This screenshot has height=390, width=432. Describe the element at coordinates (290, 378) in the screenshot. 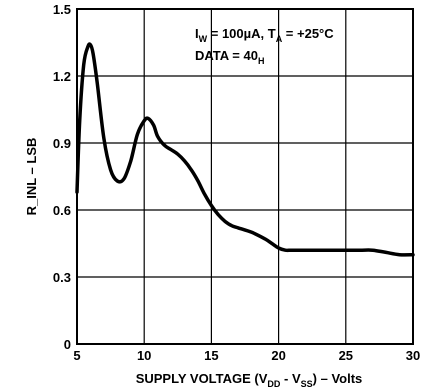

I see `x-axis-label-part: - V` at that location.